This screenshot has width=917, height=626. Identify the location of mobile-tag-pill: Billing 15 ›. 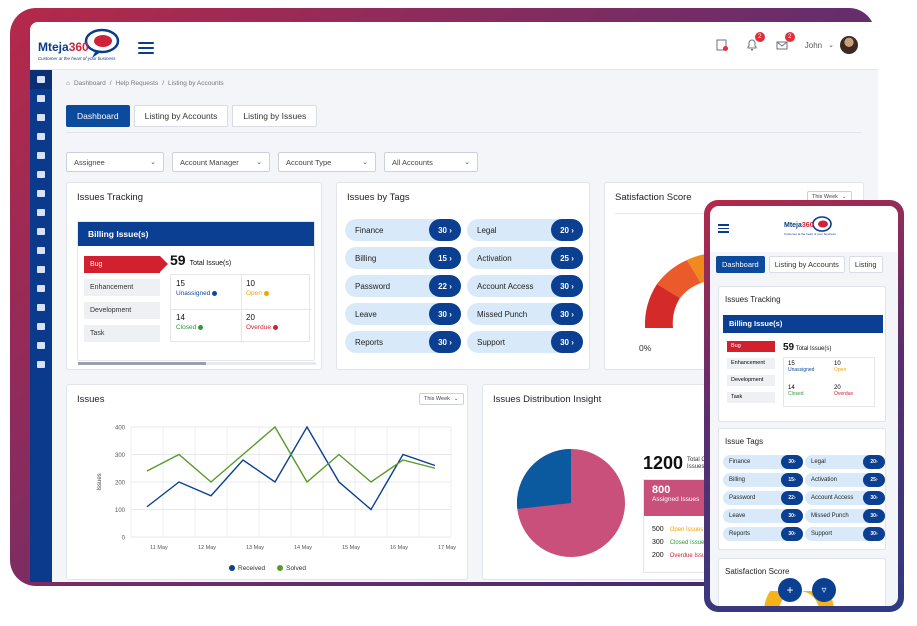
(763, 480).